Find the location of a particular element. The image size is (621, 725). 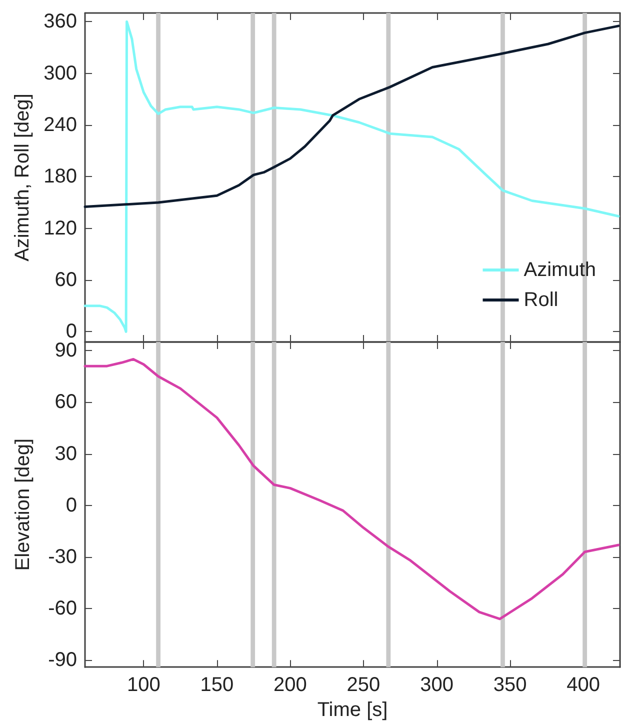

y-tick-label: -90 is located at coordinates (62, 660).